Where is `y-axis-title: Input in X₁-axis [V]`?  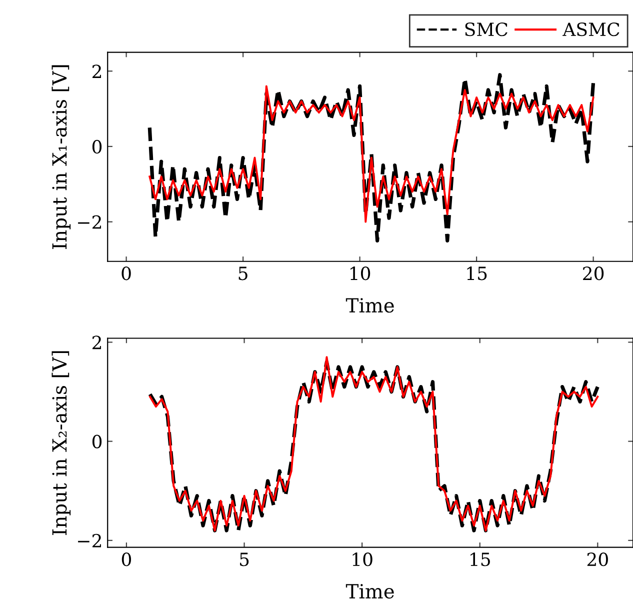 y-axis-title: Input in X₁-axis [V] is located at coordinates (61, 157).